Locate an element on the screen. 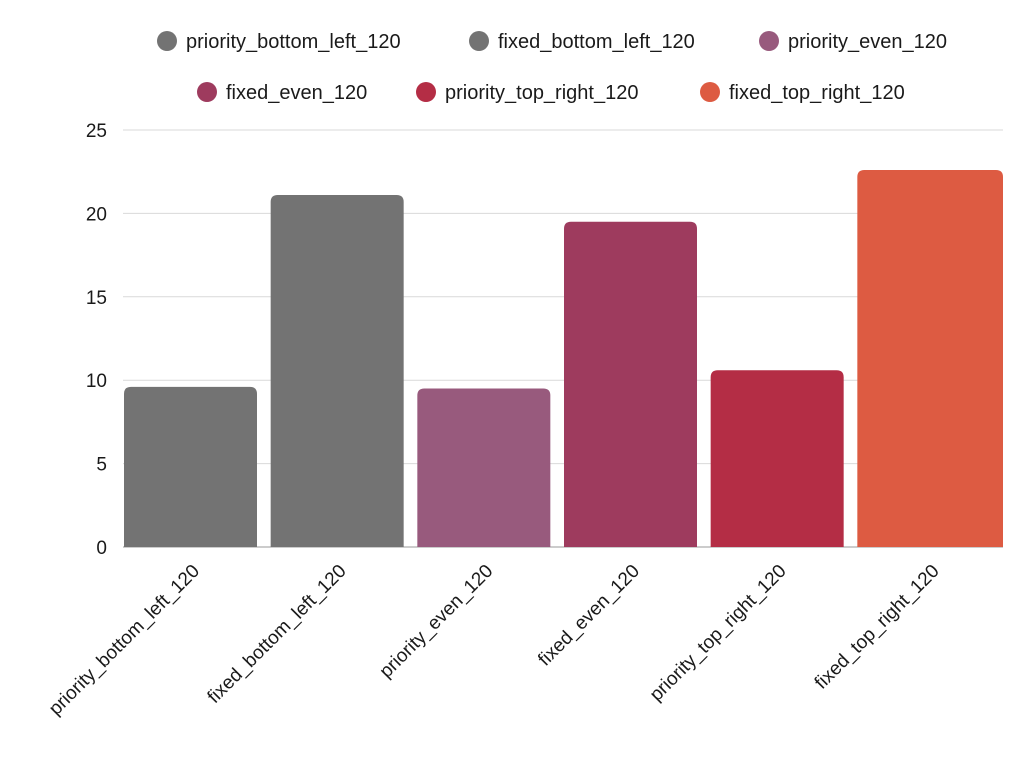 The image size is (1024, 773). legend-label-priority-top-right-120: priority_top_right_120 is located at coordinates (541, 93).